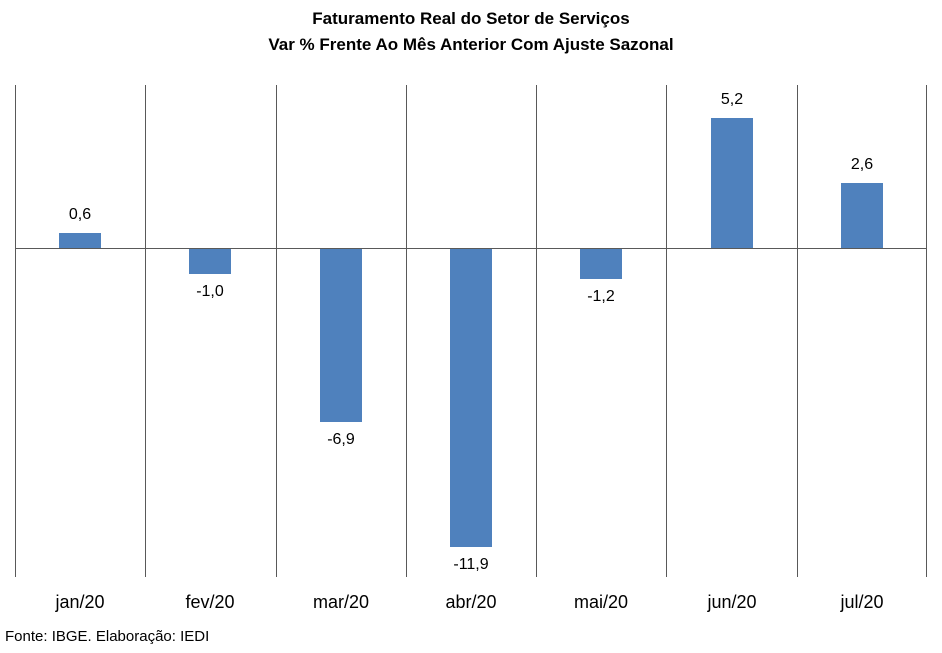 This screenshot has height=653, width=942. Describe the element at coordinates (601, 296) in the screenshot. I see `data-label: -1,2` at that location.